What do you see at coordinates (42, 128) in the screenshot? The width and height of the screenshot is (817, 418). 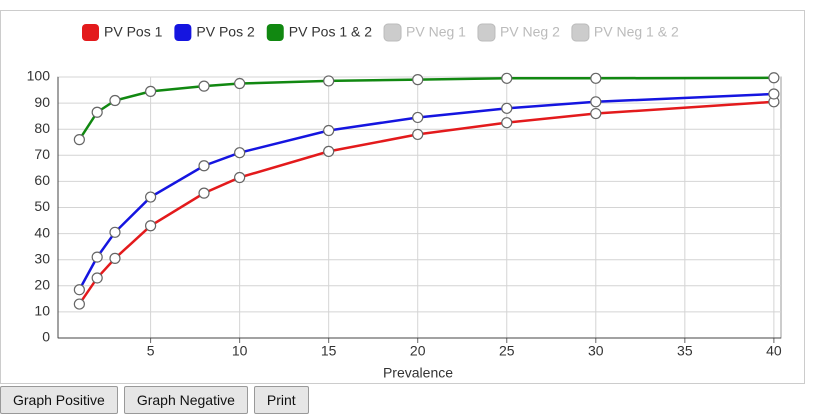 I see `y-tick-label: 80` at bounding box center [42, 128].